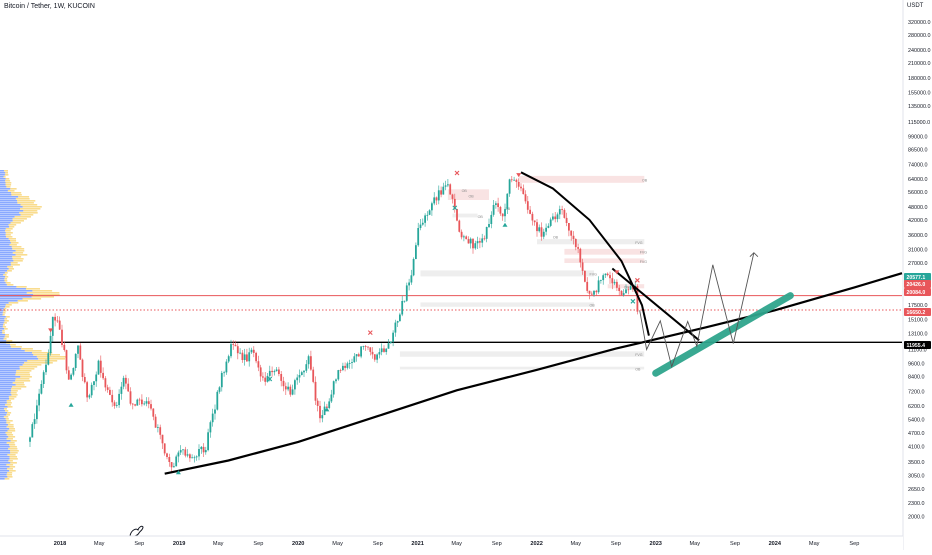 The width and height of the screenshot is (932, 555). Describe the element at coordinates (775, 544) in the screenshot. I see `time-tick-label: 2024` at that location.